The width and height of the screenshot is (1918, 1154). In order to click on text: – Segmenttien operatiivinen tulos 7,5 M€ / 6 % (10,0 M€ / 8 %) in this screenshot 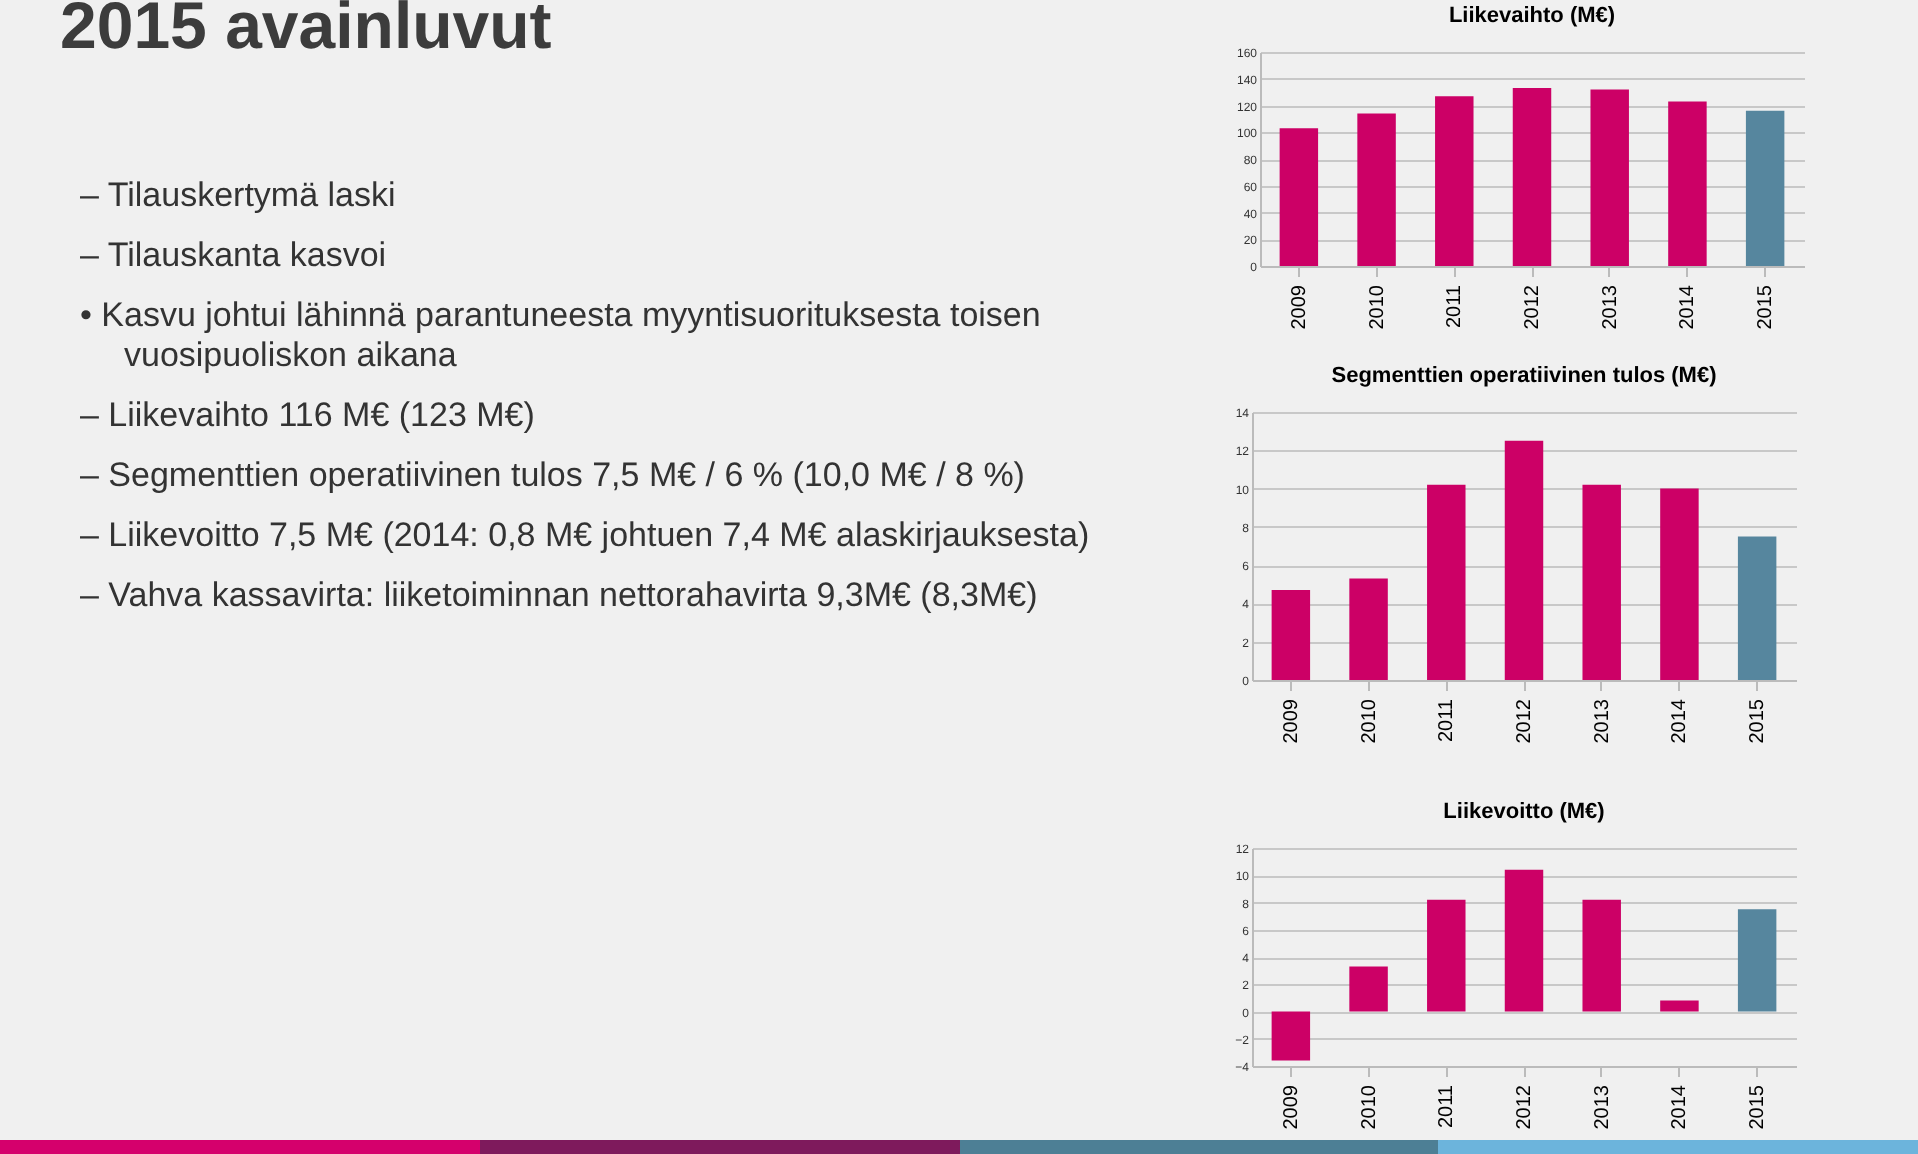, I will do `click(553, 476)`.